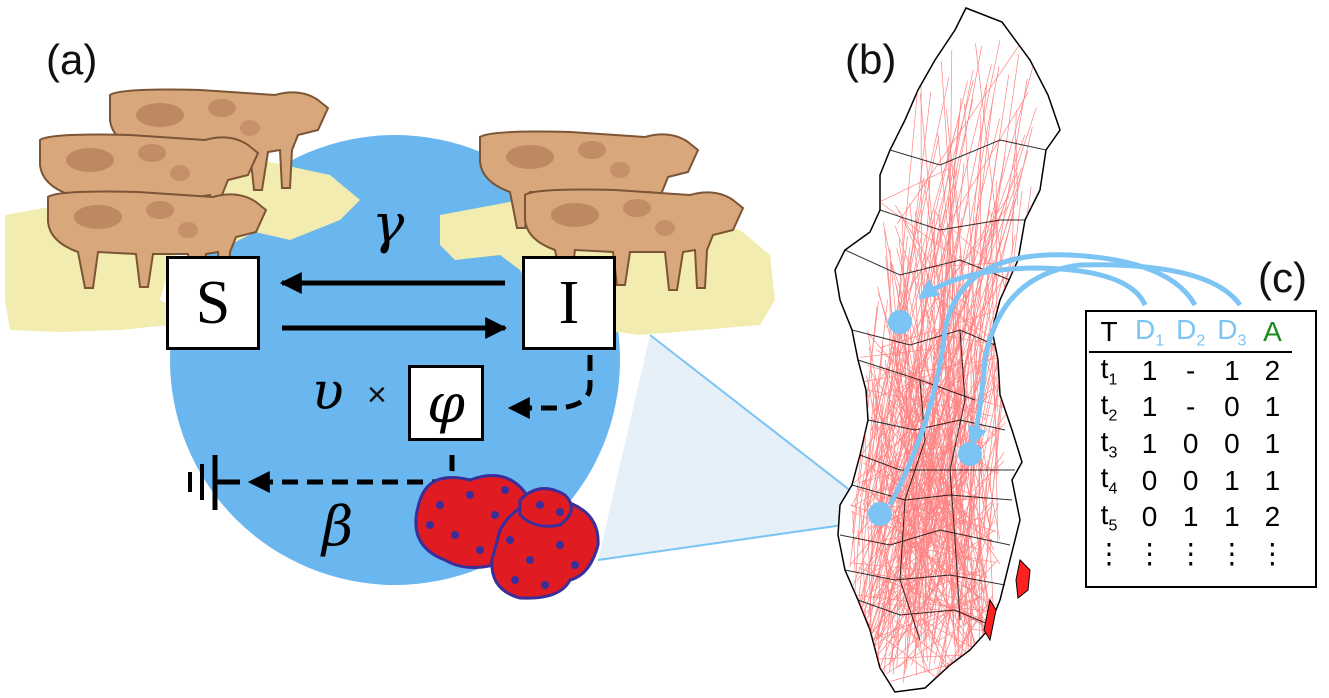  I want to click on recovery-rate-label: γ, so click(388, 223).